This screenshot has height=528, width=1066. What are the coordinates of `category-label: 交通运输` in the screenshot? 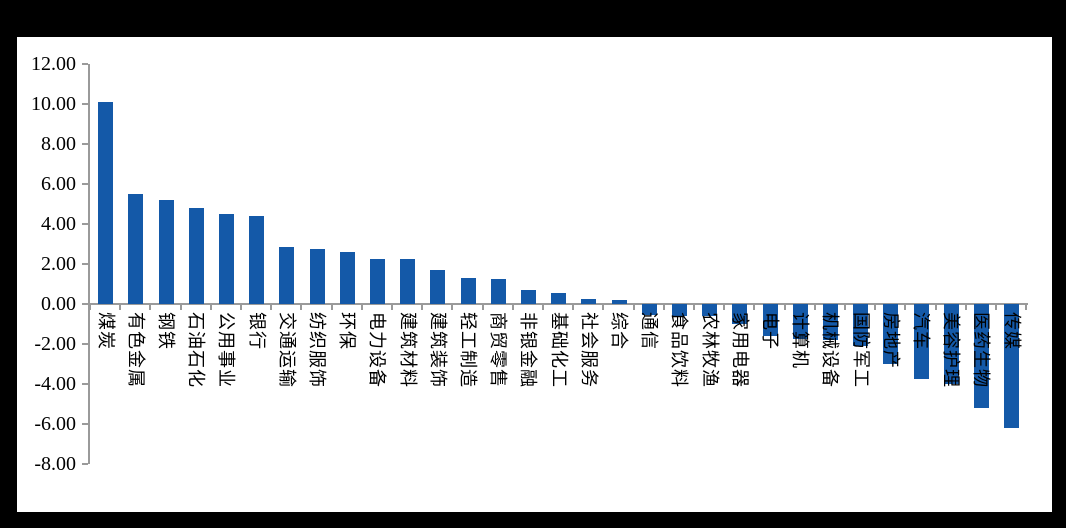 It's located at (286, 349).